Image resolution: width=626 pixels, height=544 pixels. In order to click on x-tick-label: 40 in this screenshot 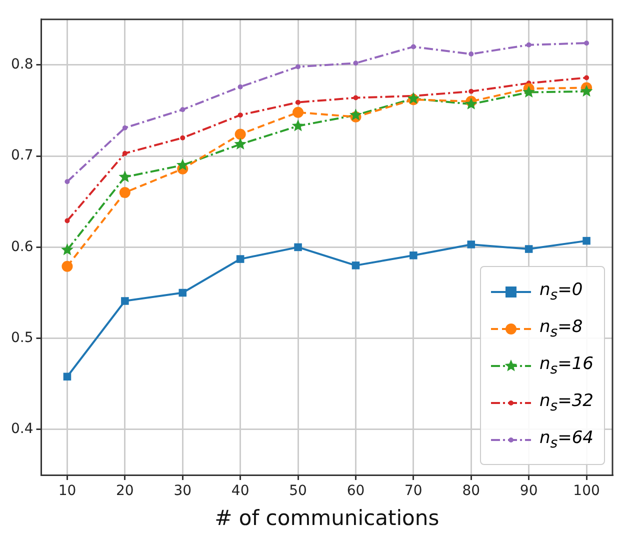, I will do `click(240, 491)`.